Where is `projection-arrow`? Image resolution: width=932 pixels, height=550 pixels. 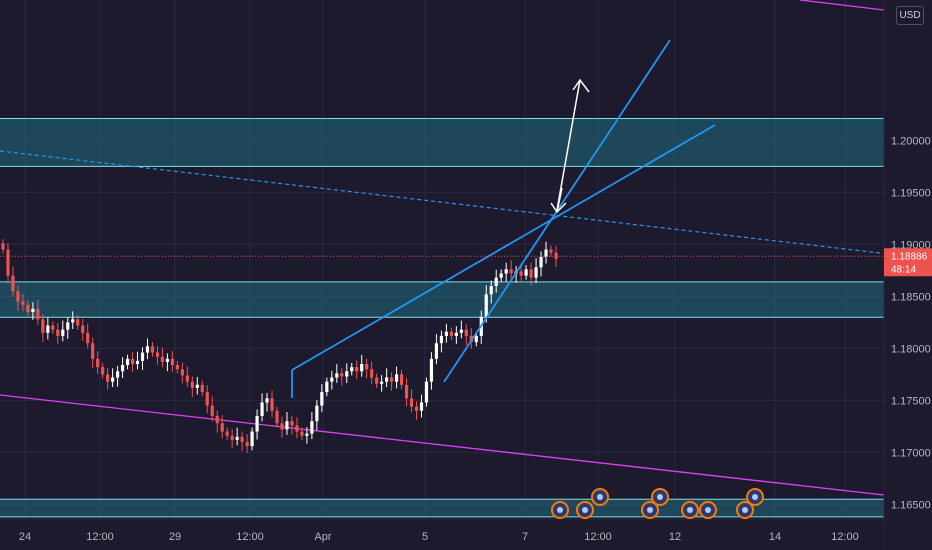
projection-arrow is located at coordinates (570, 146).